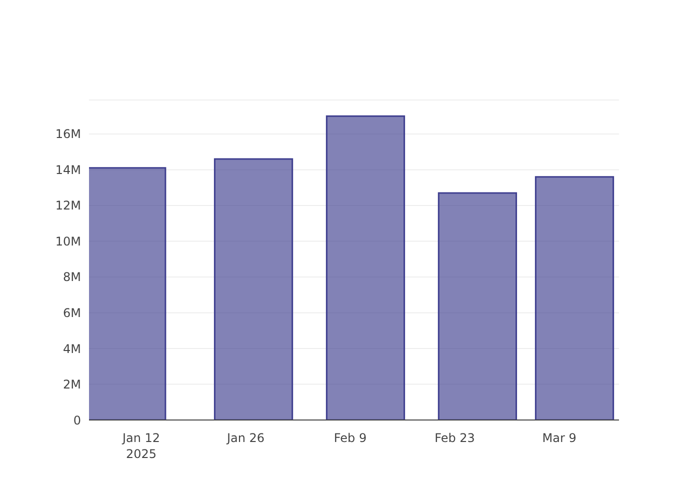 The image size is (700, 500). What do you see at coordinates (68, 205) in the screenshot?
I see `y-tick-label: 12M` at bounding box center [68, 205].